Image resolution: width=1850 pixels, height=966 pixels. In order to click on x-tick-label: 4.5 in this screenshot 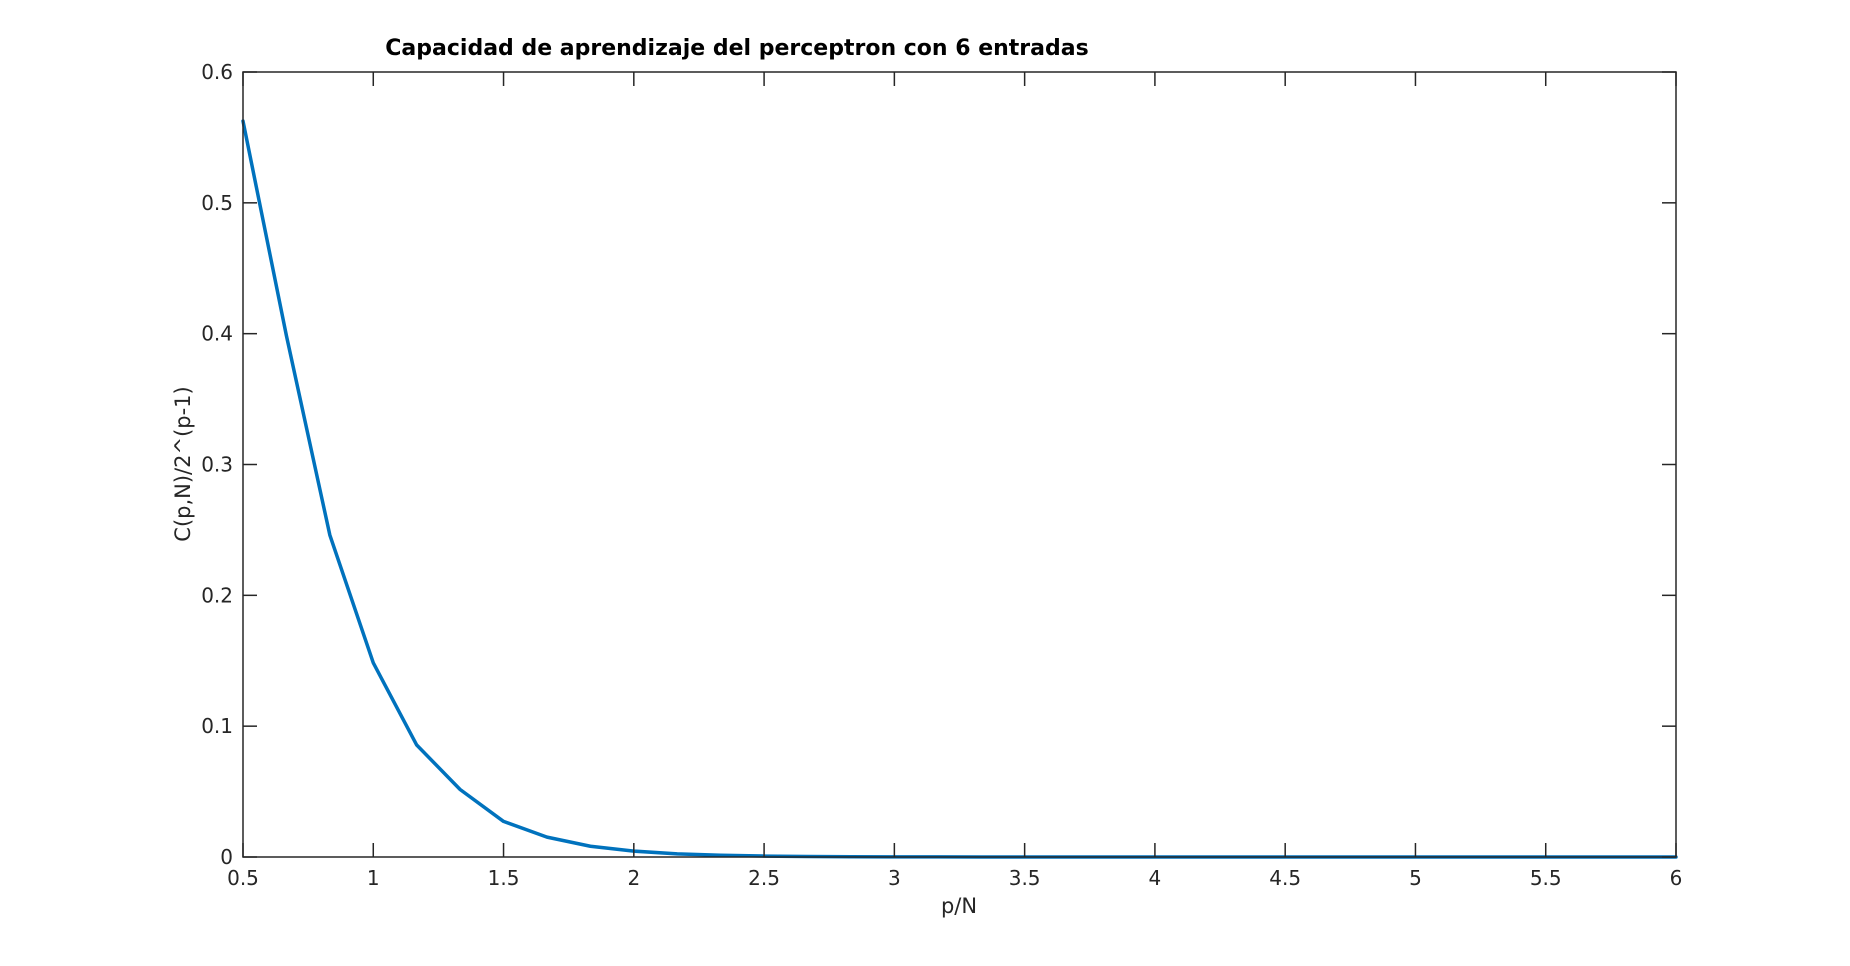, I will do `click(1285, 878)`.